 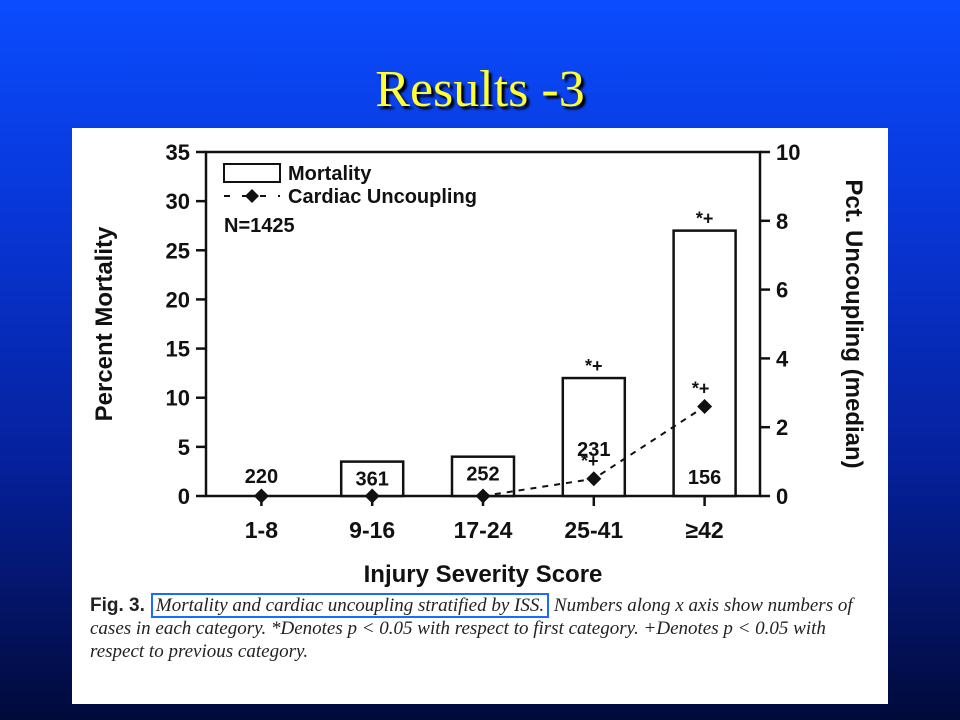 What do you see at coordinates (480, 89) in the screenshot?
I see `slide-title: Results -3` at bounding box center [480, 89].